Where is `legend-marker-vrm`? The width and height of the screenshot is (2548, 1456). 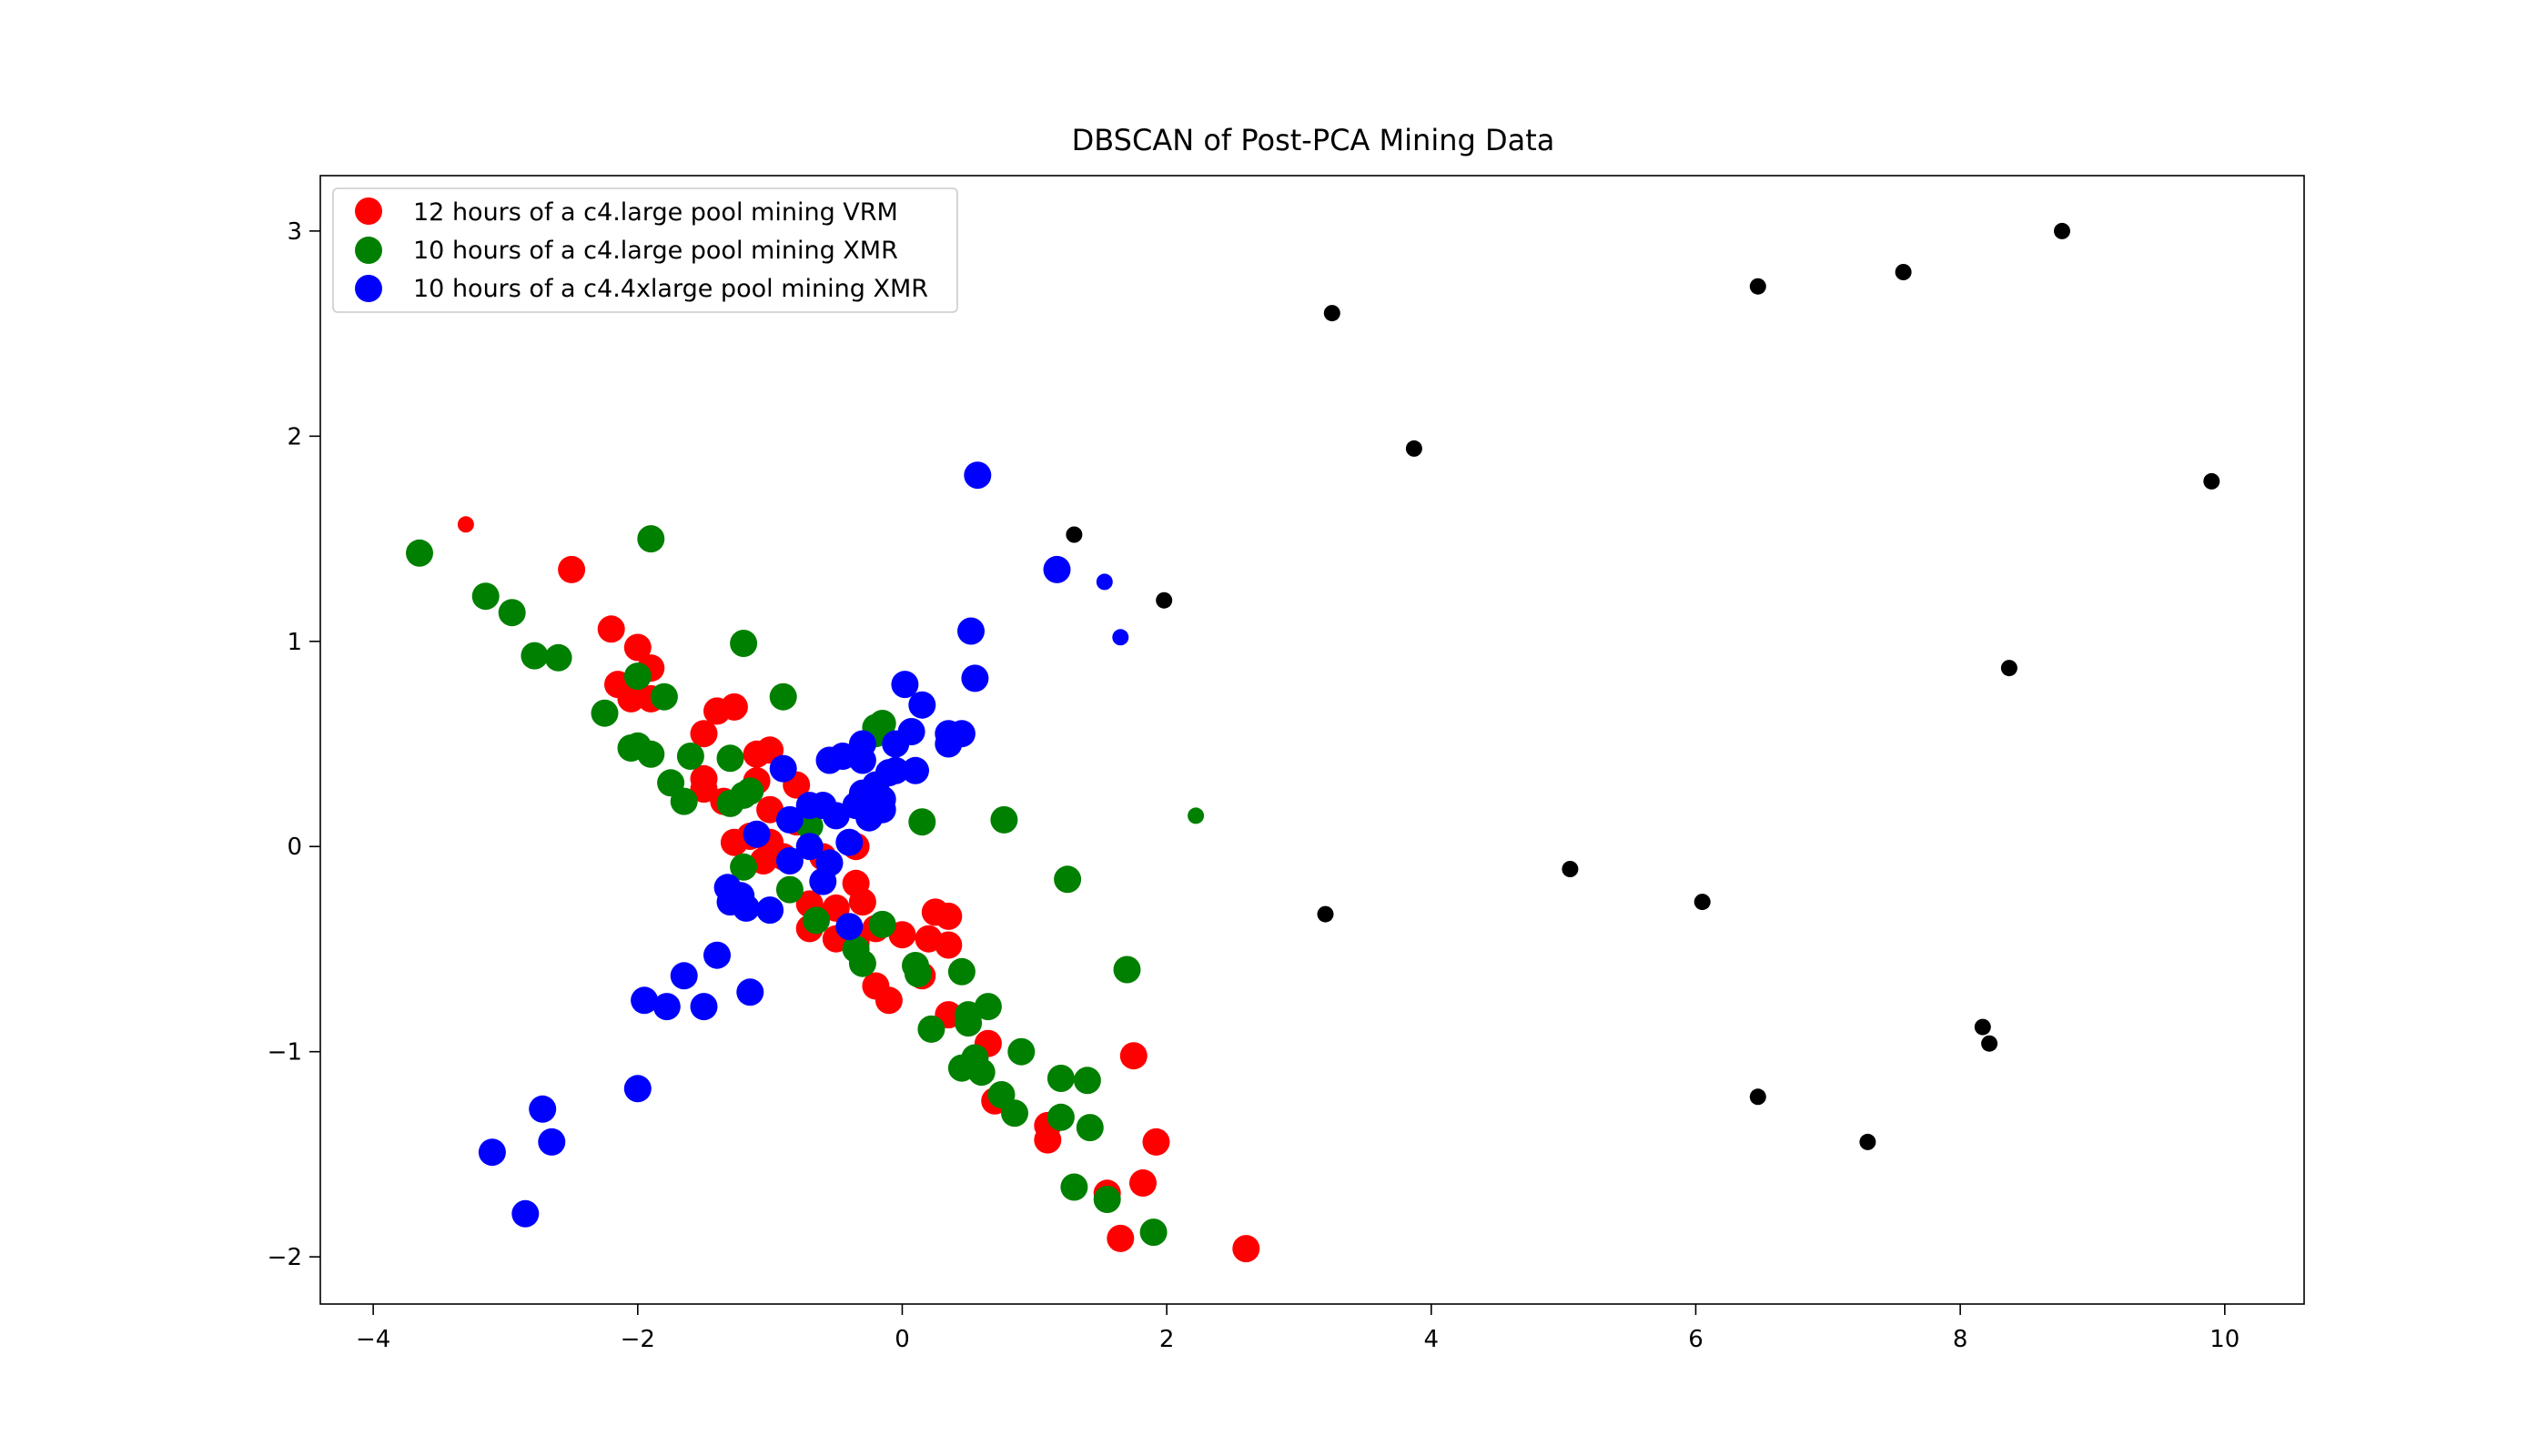 legend-marker-vrm is located at coordinates (369, 211).